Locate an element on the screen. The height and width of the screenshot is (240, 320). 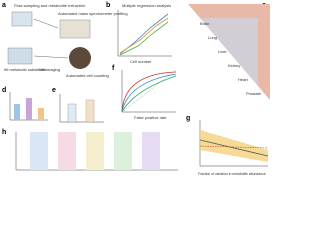
confidence-band is located at coordinates (234, 146).